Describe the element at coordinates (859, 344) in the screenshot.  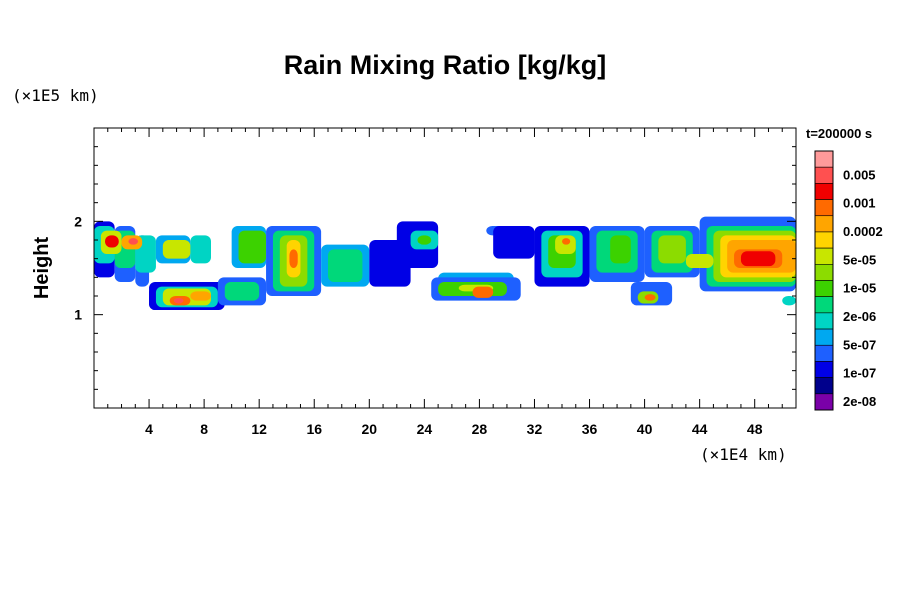
I see `colorbar-label: 5e-07` at that location.